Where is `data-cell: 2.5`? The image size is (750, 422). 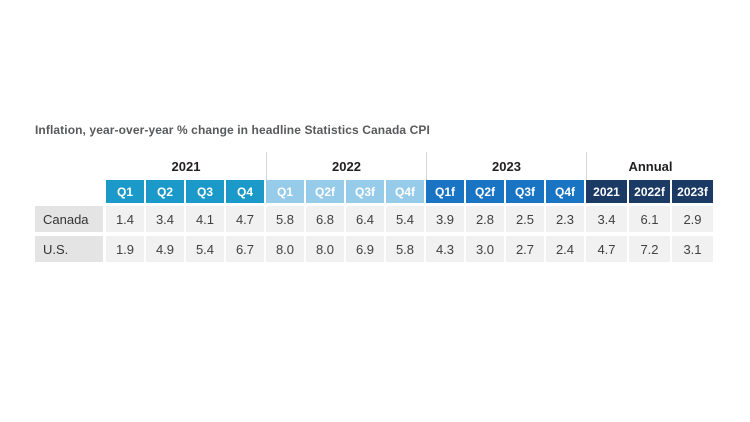 data-cell: 2.5 is located at coordinates (526, 219).